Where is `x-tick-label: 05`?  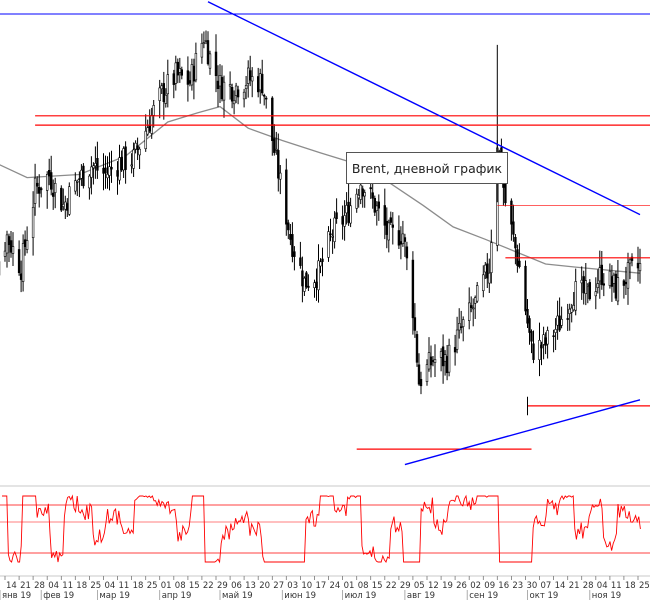
x-tick-label: 05 is located at coordinates (419, 586).